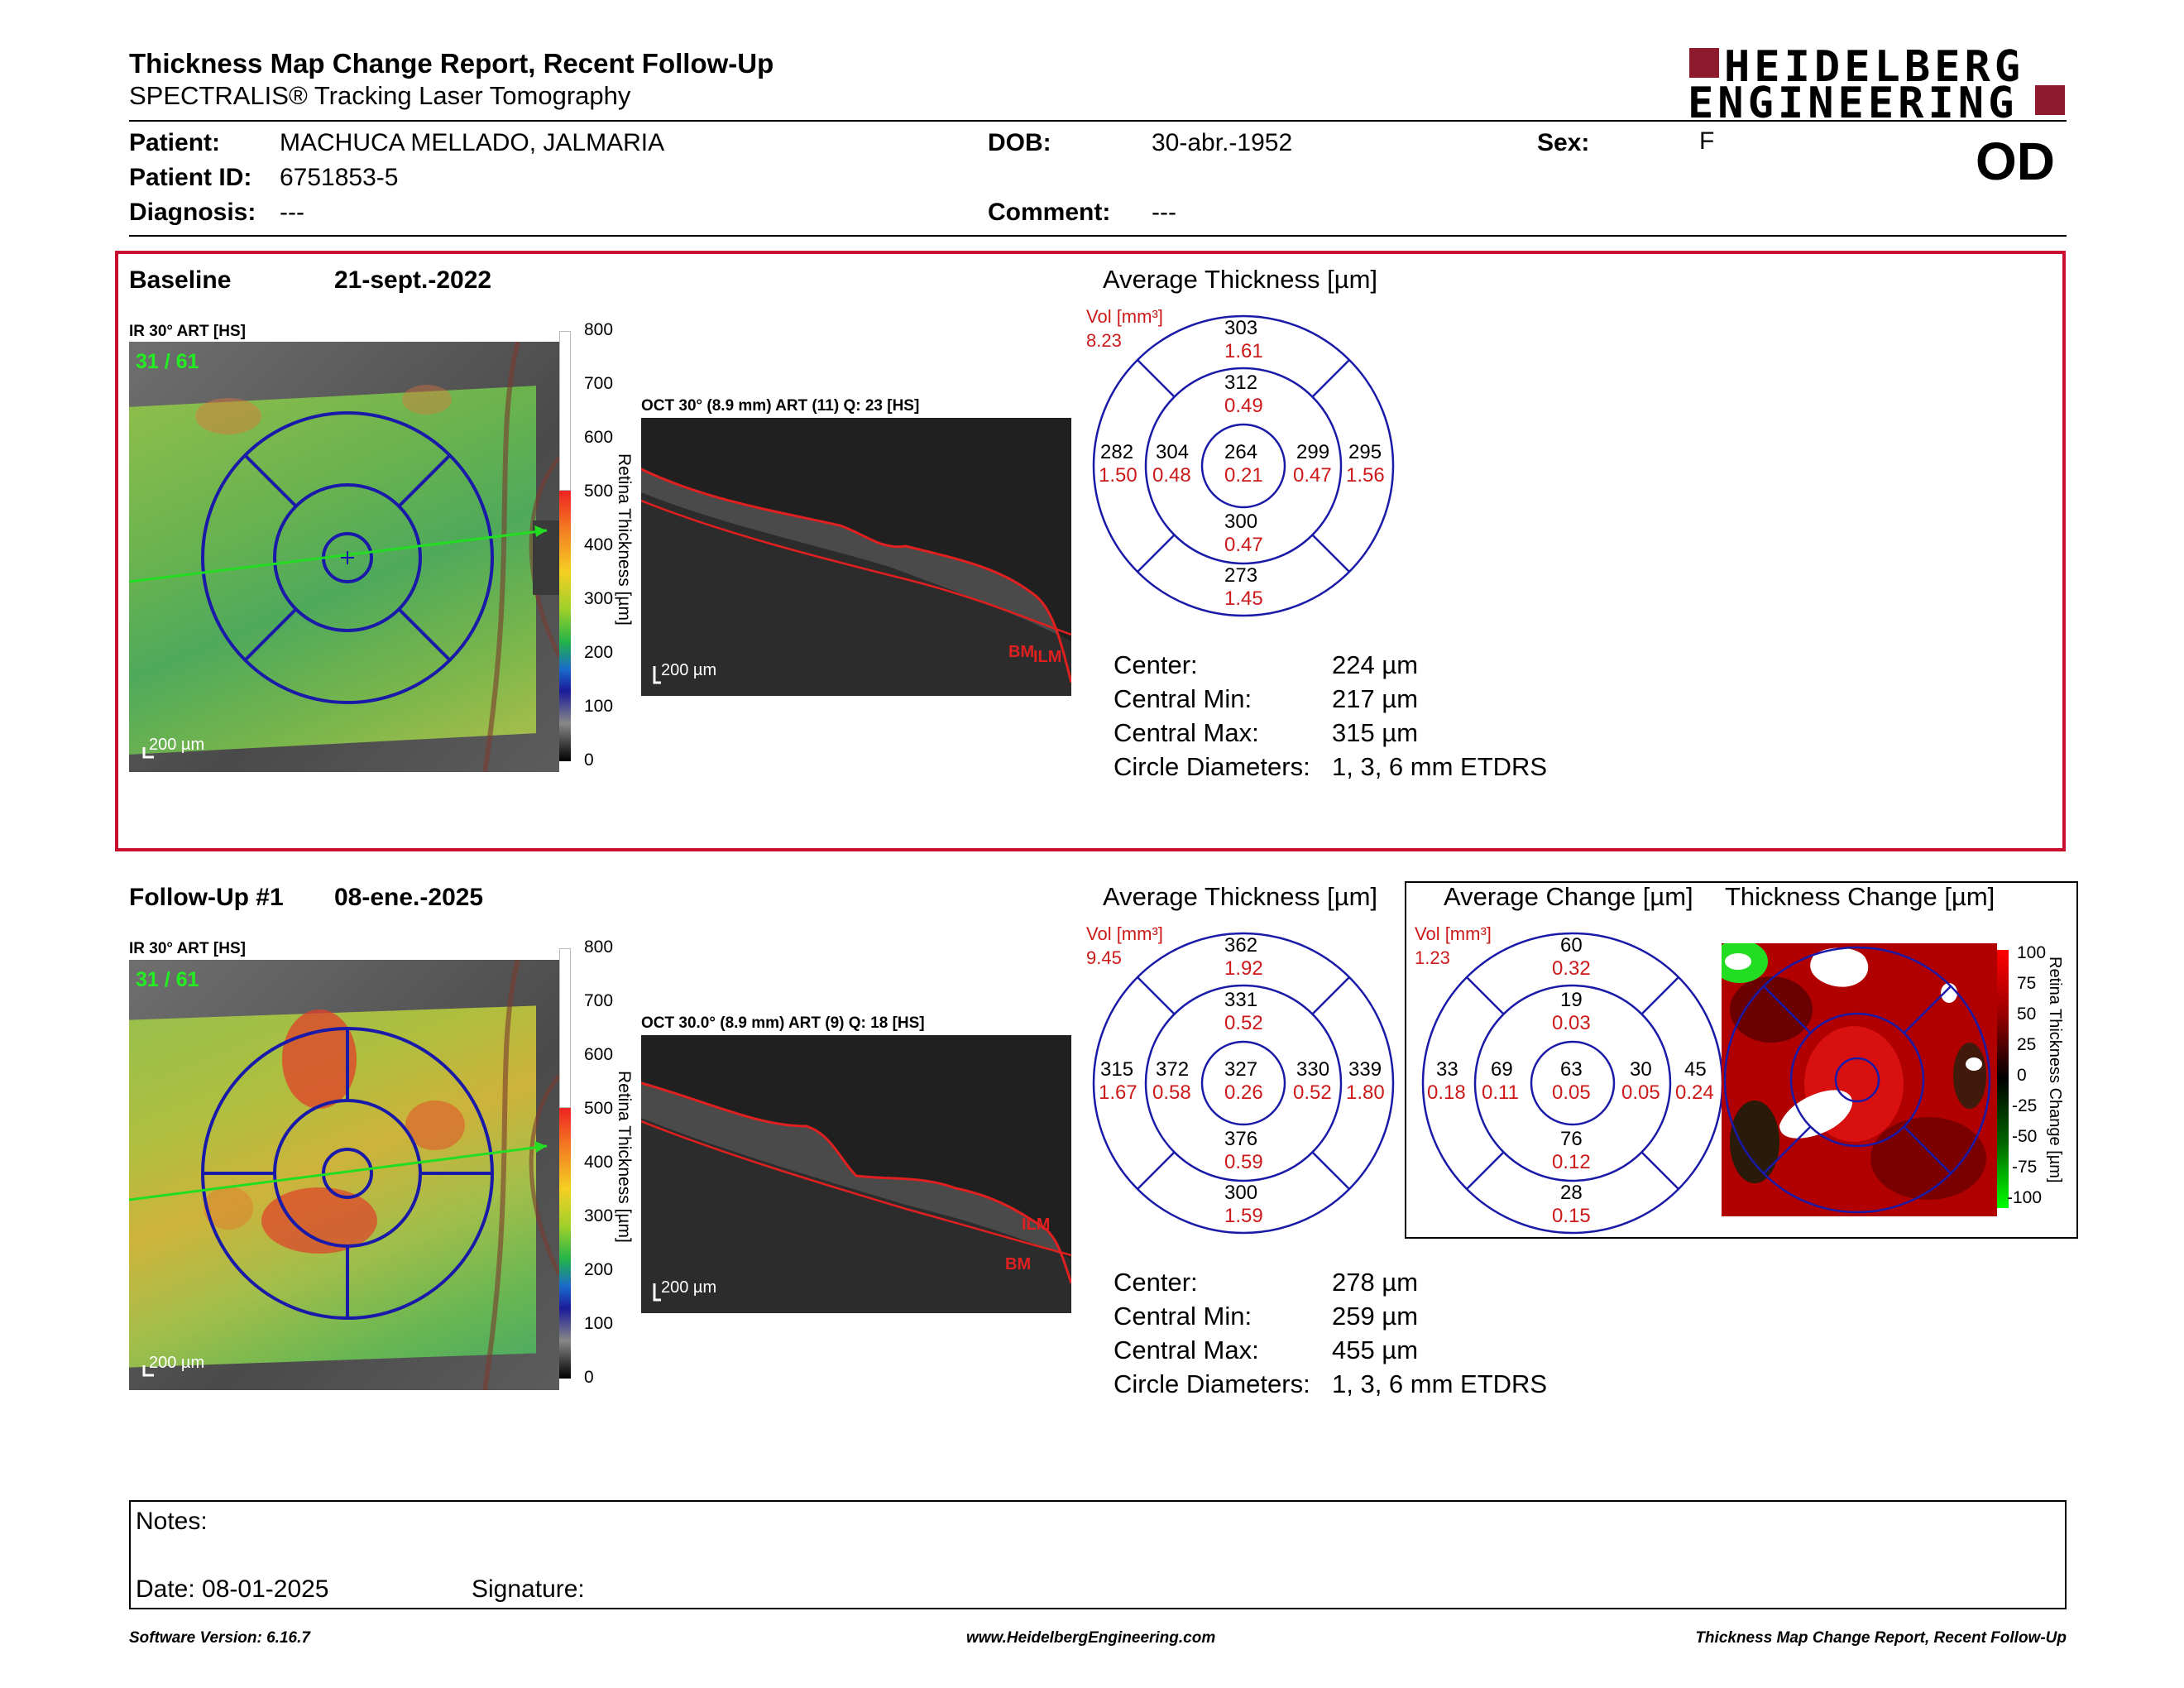 The height and width of the screenshot is (1688, 2184). What do you see at coordinates (344, 557) in the screenshot?
I see `baseline-fundus-image: 31 / 61 200 µm` at bounding box center [344, 557].